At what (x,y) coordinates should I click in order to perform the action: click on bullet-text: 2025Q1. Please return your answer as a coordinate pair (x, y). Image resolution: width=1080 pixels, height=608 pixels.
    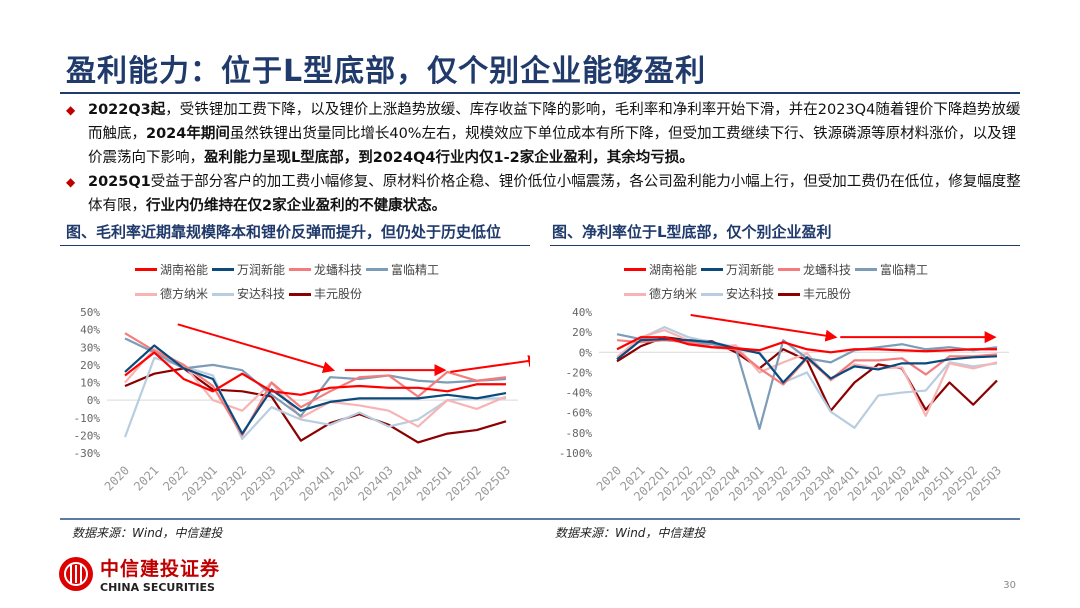
    Looking at the image, I should click on (119, 182).